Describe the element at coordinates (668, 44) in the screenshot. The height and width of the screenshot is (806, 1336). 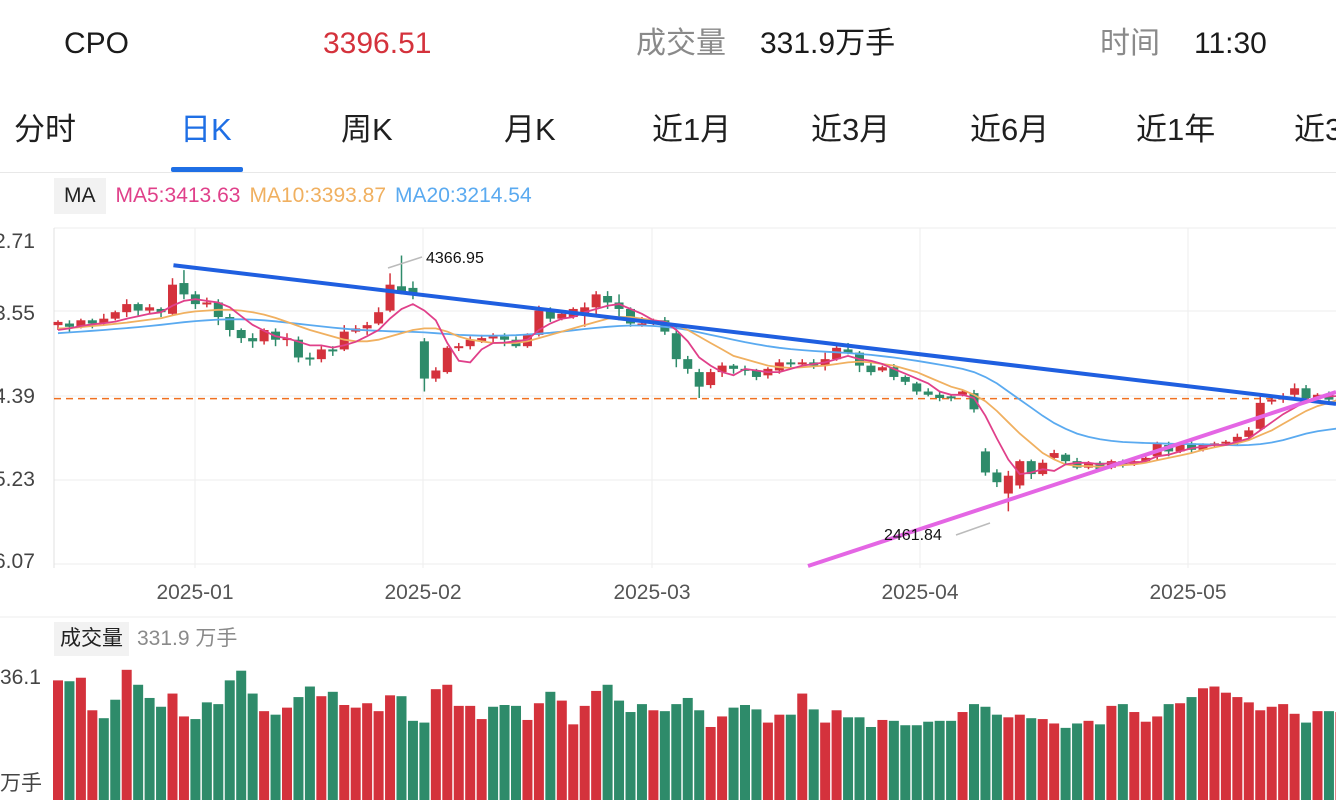
I see `quote-header: CPO 3396.51 成交量 331.9万手 时间 11:30` at that location.